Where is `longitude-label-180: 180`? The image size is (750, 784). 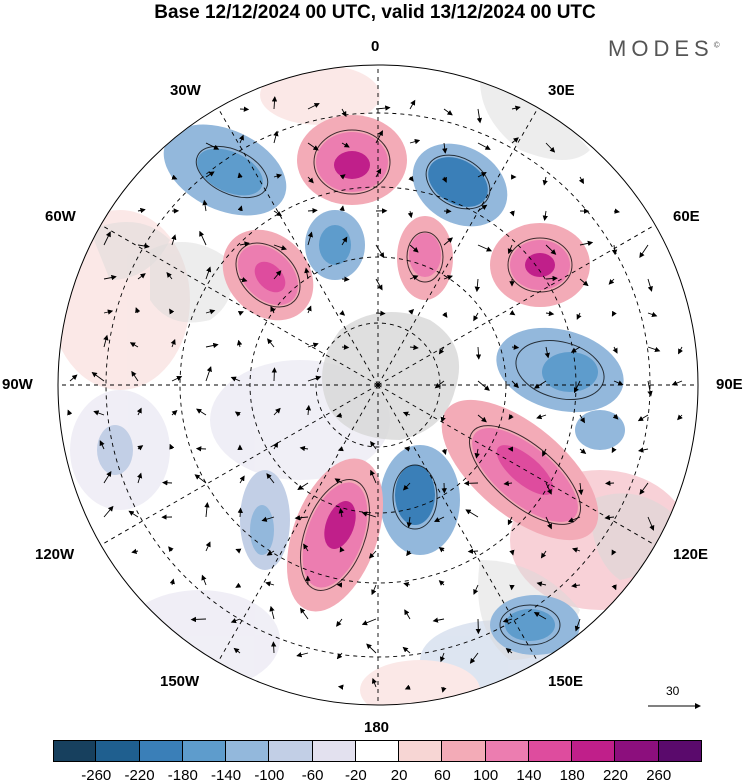
longitude-label-180: 180 is located at coordinates (376, 727).